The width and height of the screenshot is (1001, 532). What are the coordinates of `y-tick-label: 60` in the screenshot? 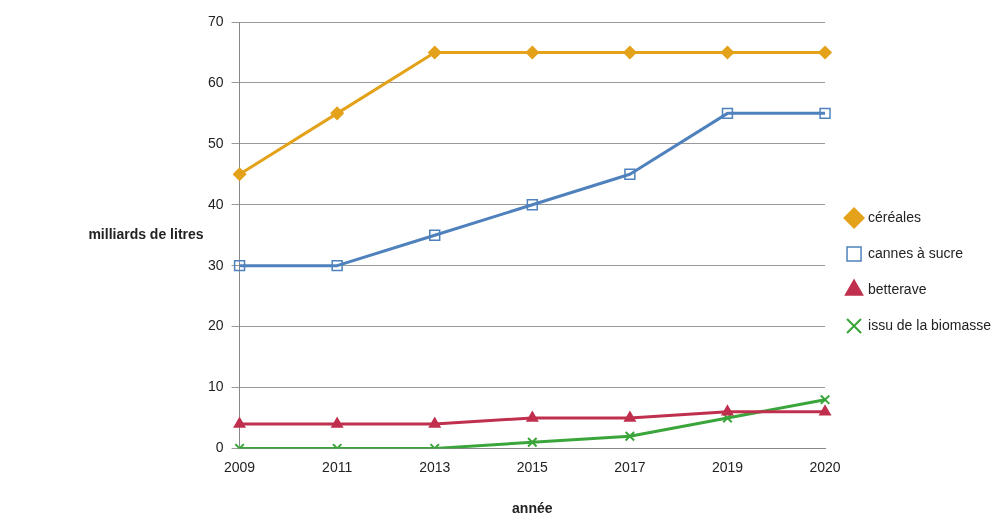 It's located at (215, 81).